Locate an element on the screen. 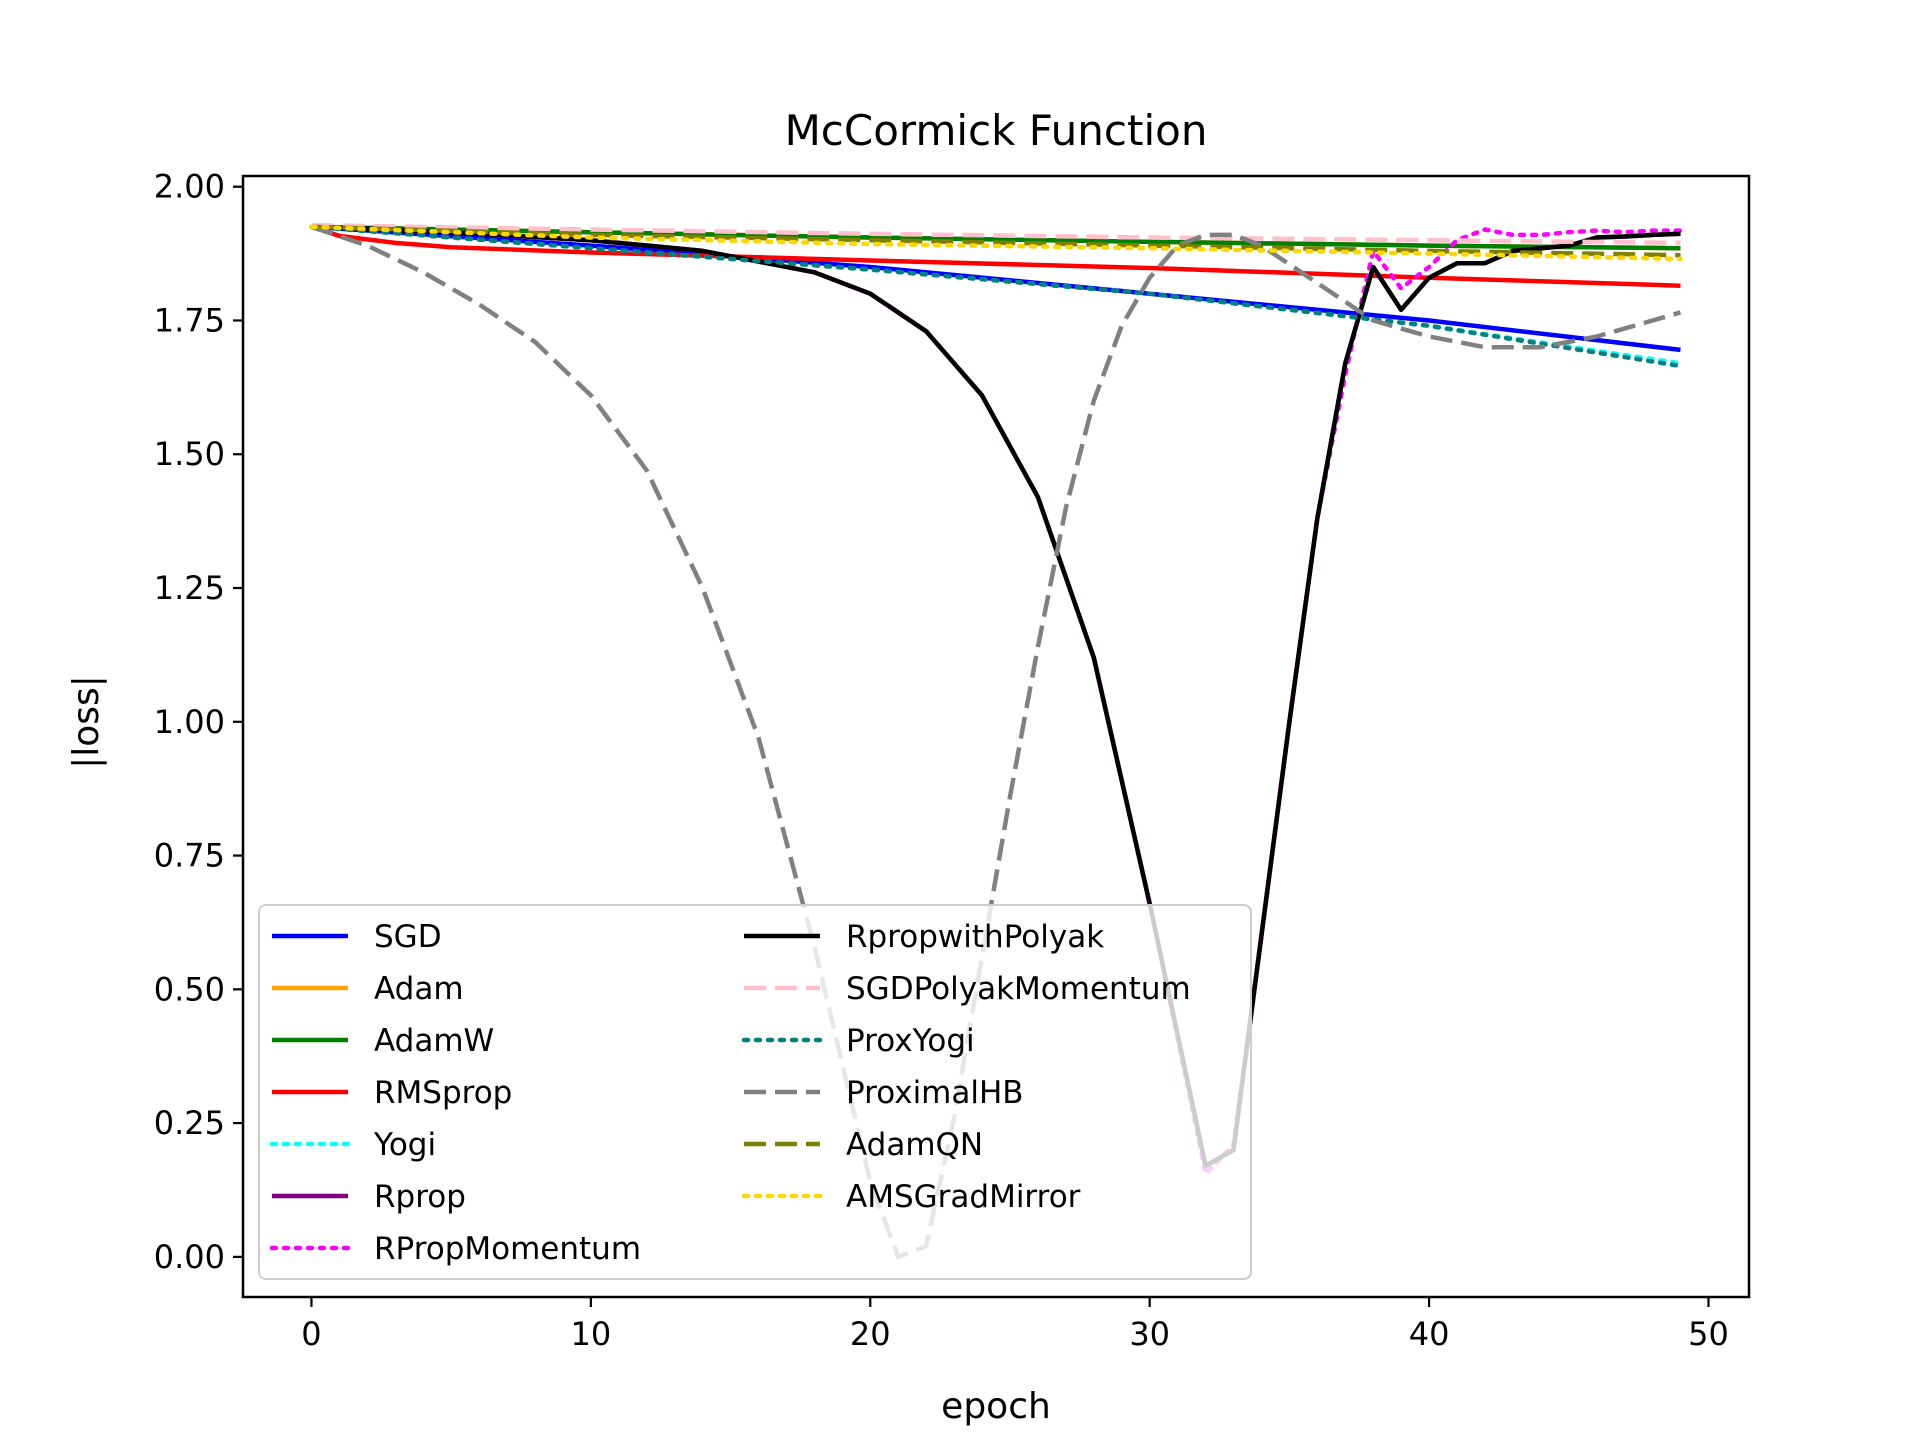 This screenshot has width=1920, height=1440. x-tick-label: 20 is located at coordinates (870, 1334).